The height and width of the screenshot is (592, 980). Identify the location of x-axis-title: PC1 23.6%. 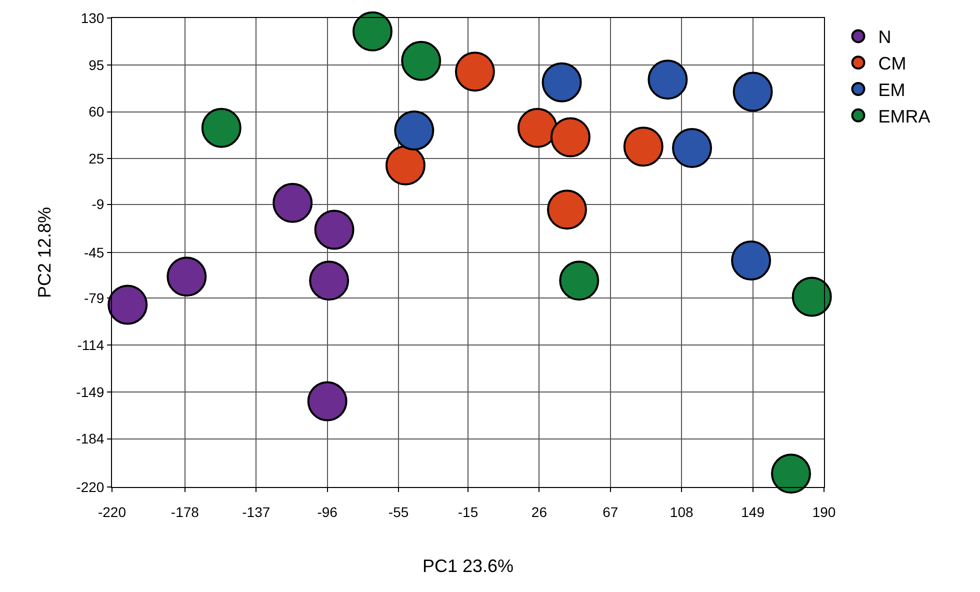
(468, 566).